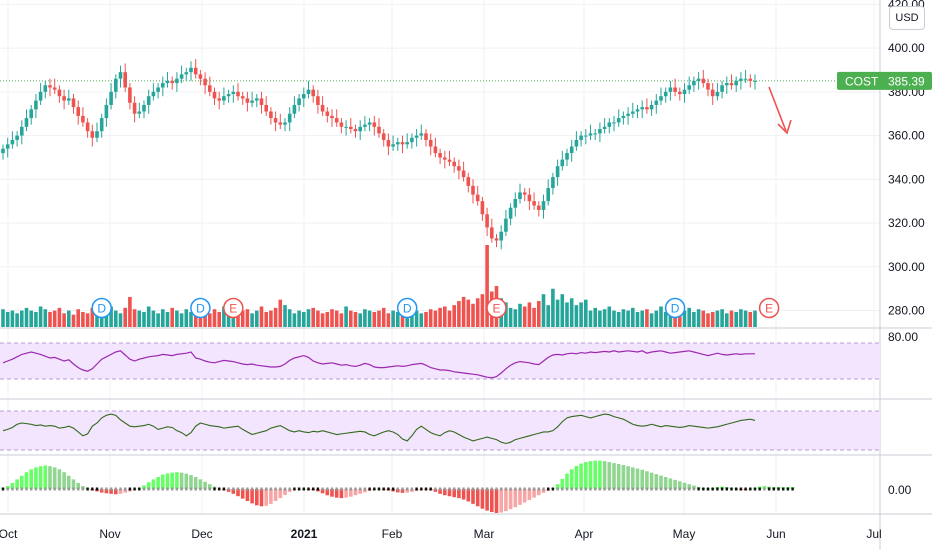  What do you see at coordinates (109, 534) in the screenshot?
I see `time-axis-label: Nov` at bounding box center [109, 534].